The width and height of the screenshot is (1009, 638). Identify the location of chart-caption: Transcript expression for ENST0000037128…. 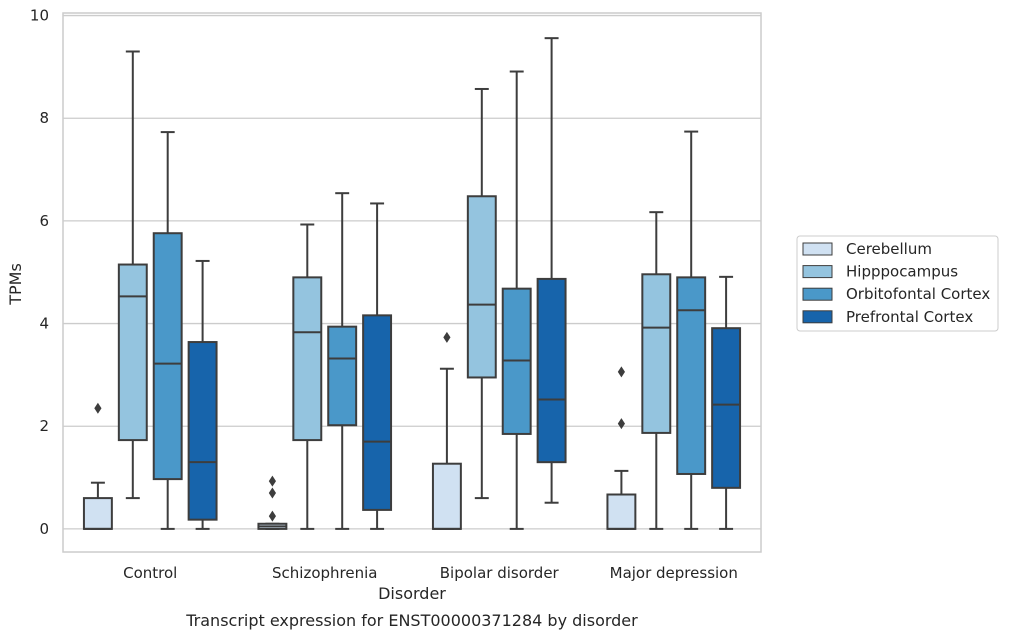
(411, 620).